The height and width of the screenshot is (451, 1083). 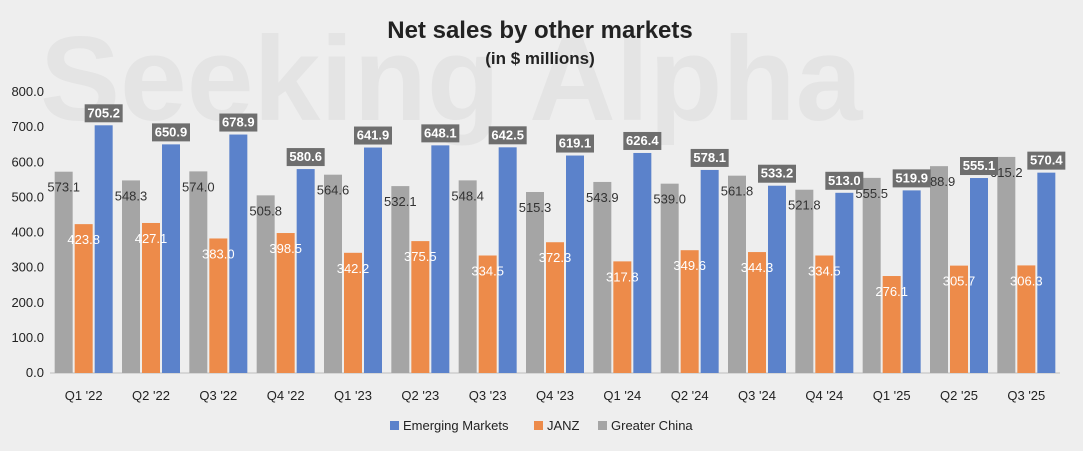 What do you see at coordinates (959, 395) in the screenshot?
I see `x-tick-label: Q2 '25` at bounding box center [959, 395].